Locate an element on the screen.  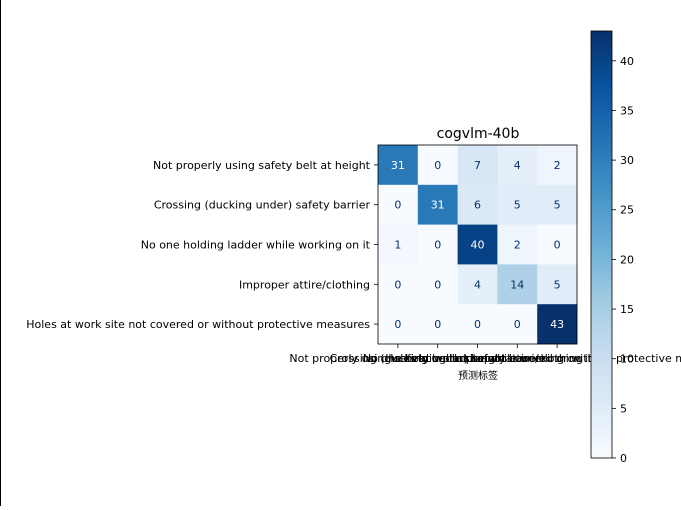
colorbar-tick-label: 35 is located at coordinates (627, 110).